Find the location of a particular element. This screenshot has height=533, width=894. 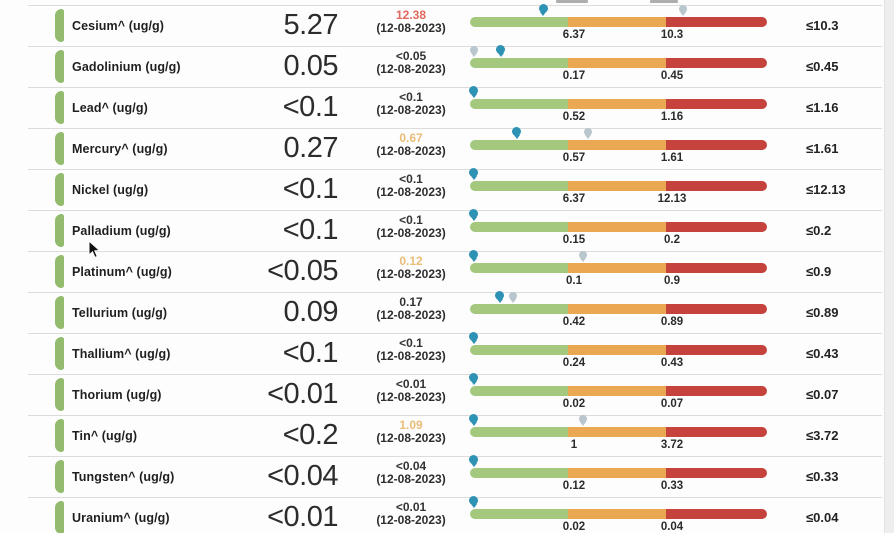

cropped-text-remnant is located at coordinates (664, 1).